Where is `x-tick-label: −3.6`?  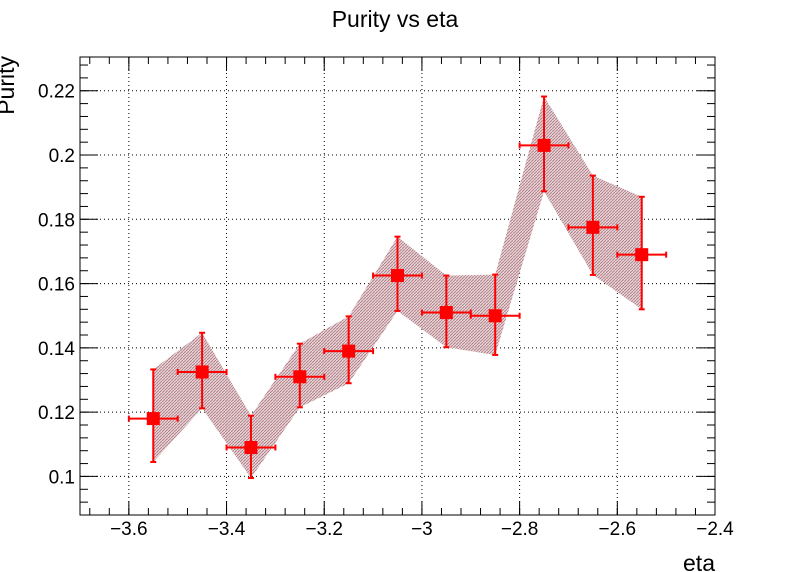
x-tick-label: −3.6 is located at coordinates (129, 529).